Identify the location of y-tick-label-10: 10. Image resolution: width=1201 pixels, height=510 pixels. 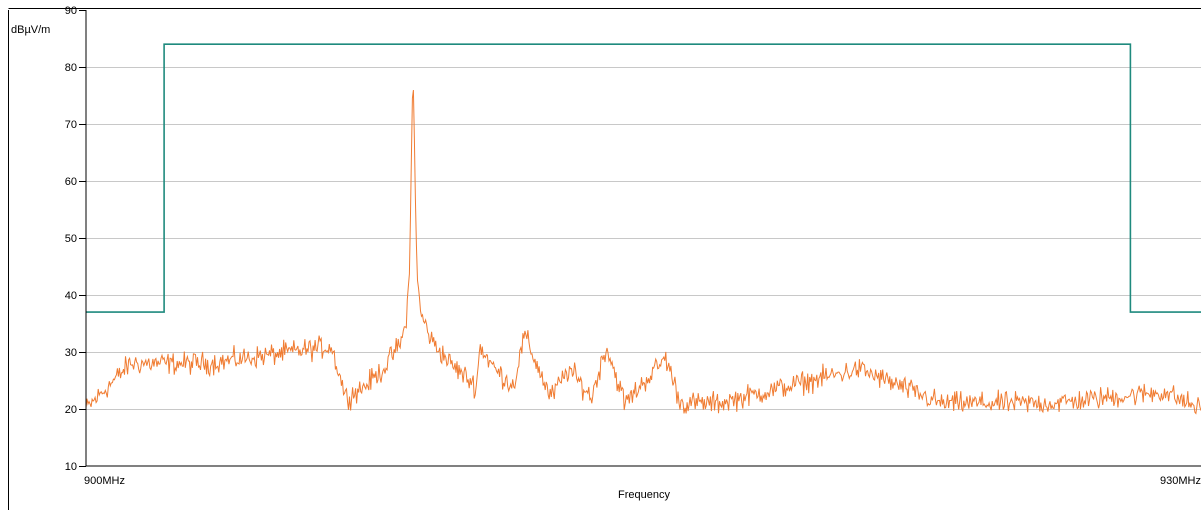
(71, 467).